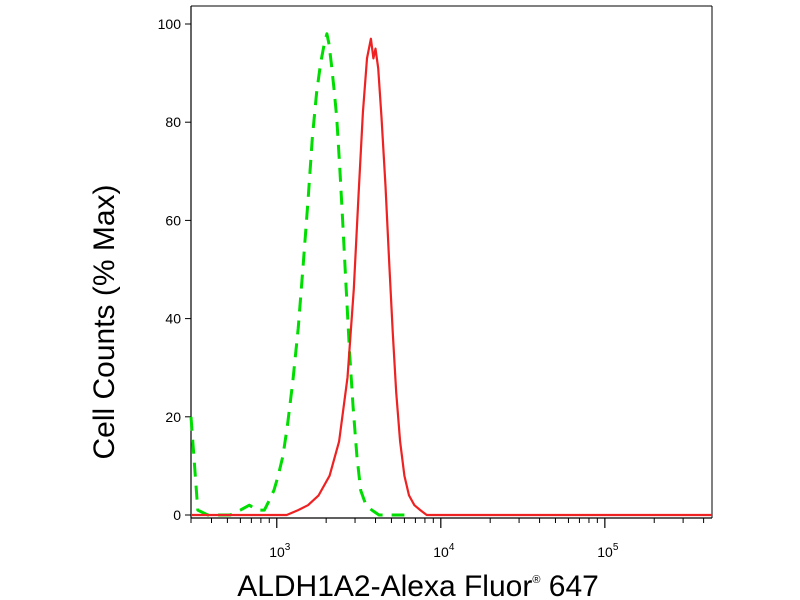 This screenshot has height=600, width=800. What do you see at coordinates (444, 551) in the screenshot?
I see `x-tick-label: 10⁴` at bounding box center [444, 551].